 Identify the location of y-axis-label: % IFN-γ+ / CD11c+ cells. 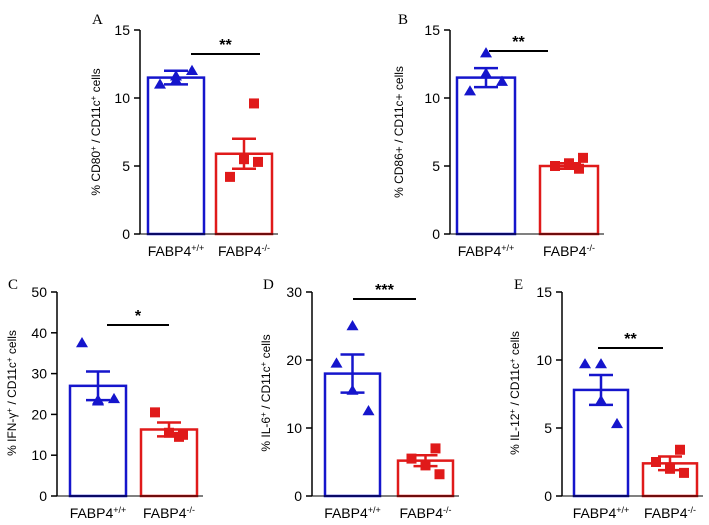
(12, 393).